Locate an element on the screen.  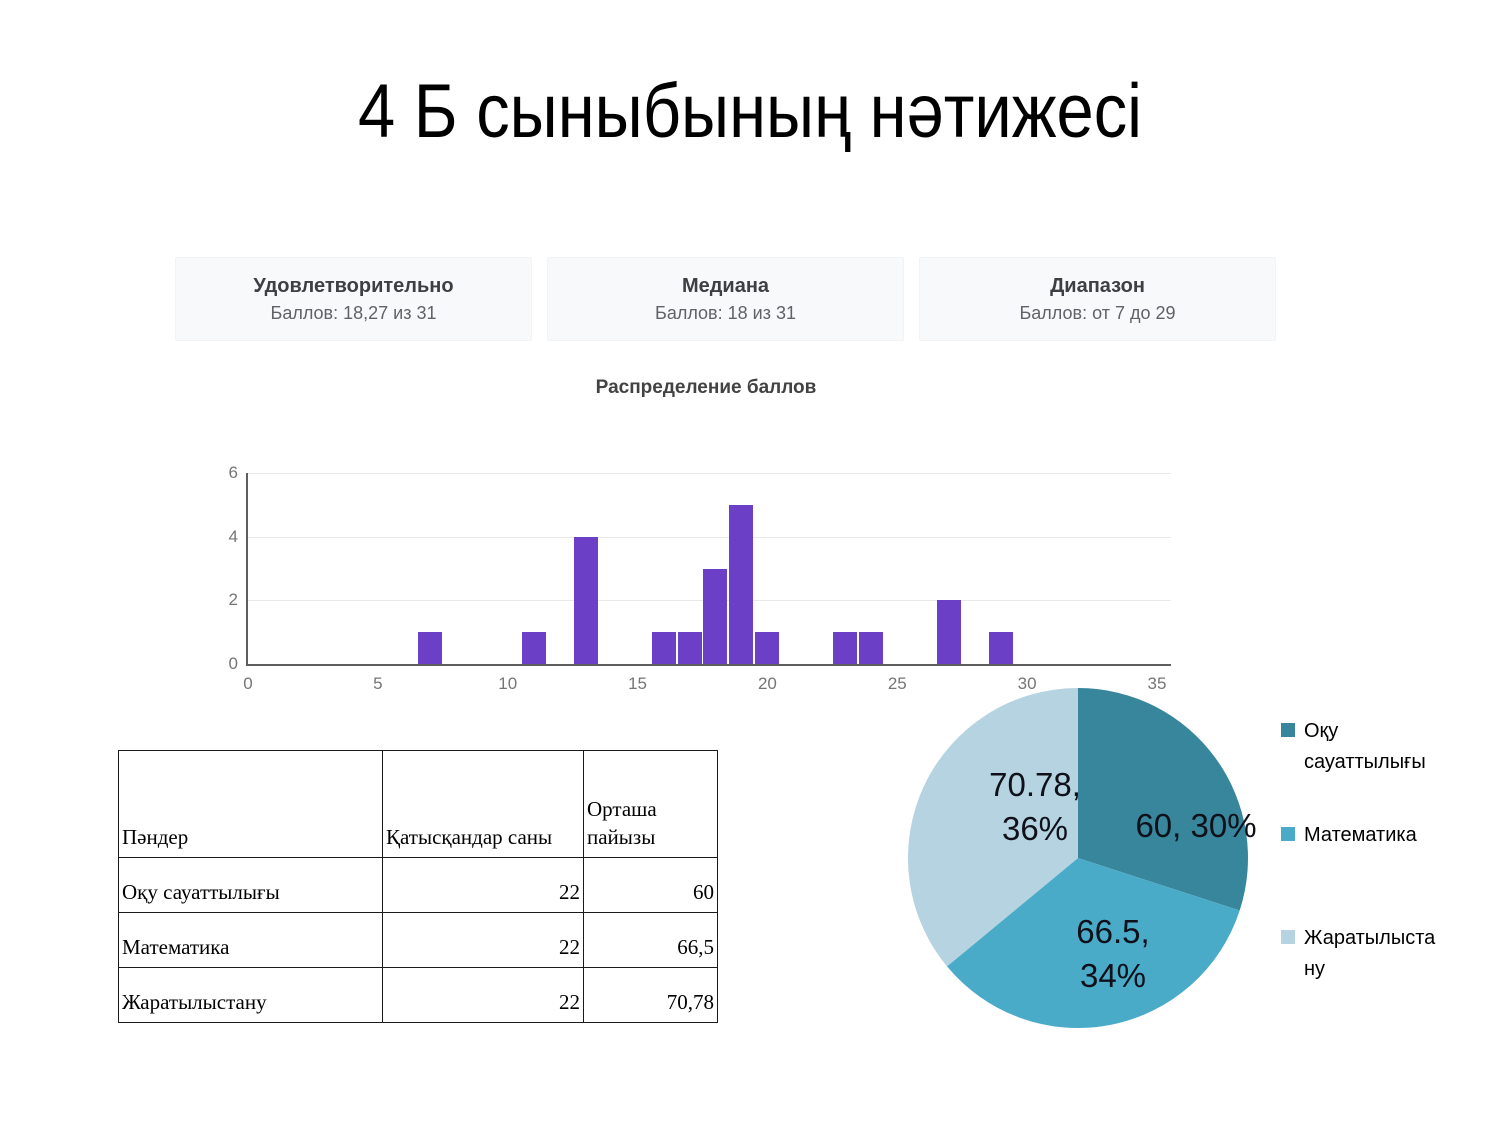
pie-label-reading: 60, 30% is located at coordinates (1196, 825).